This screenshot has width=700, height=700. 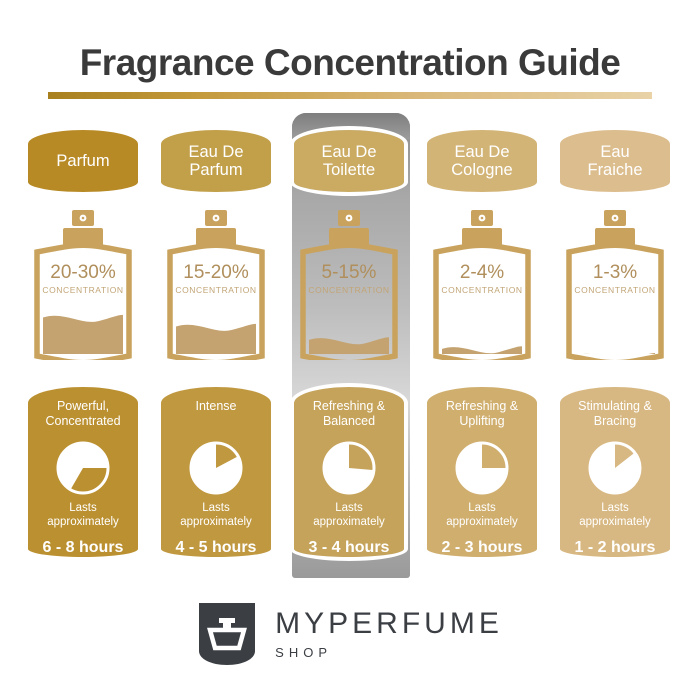 I want to click on footer-logo: MYPERFUME SHOP, so click(x=350, y=634).